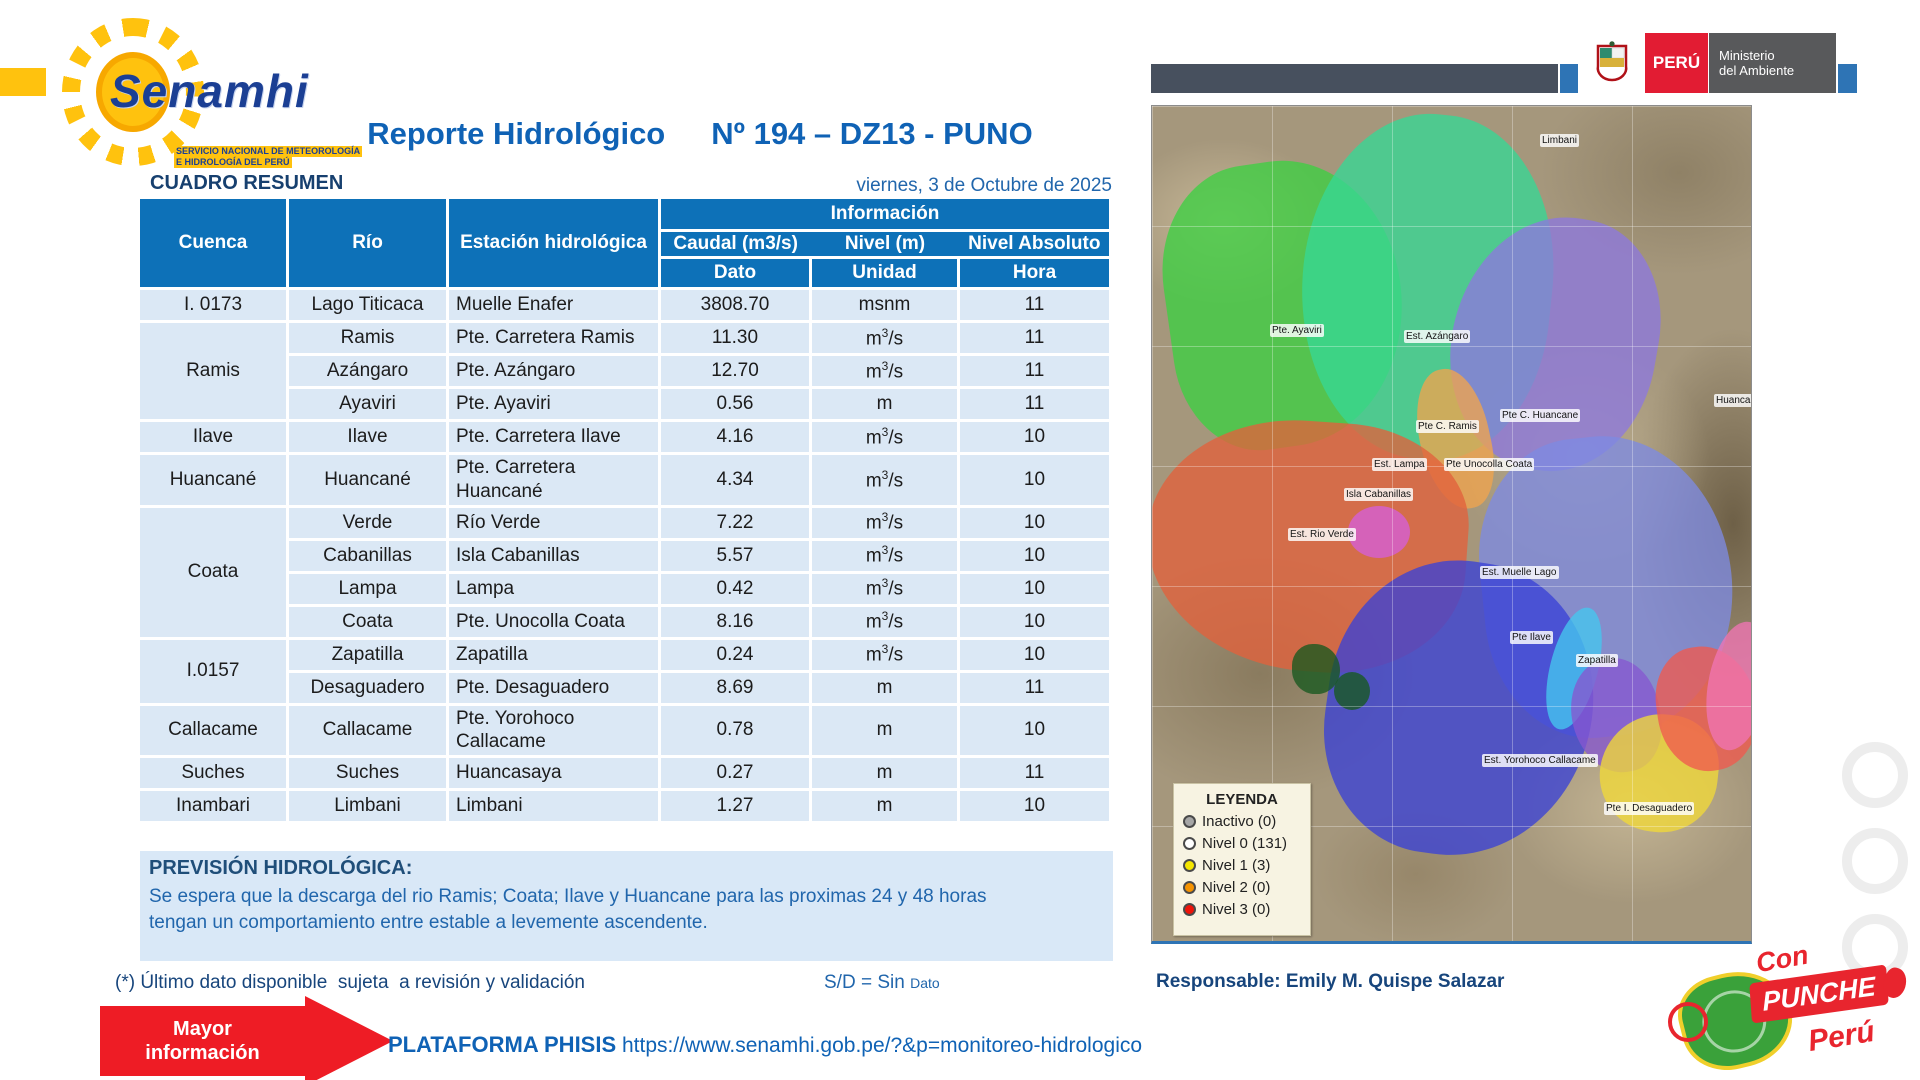 The height and width of the screenshot is (1080, 1920). I want to click on cell-estacion: Pte. Ayaviri, so click(553, 404).